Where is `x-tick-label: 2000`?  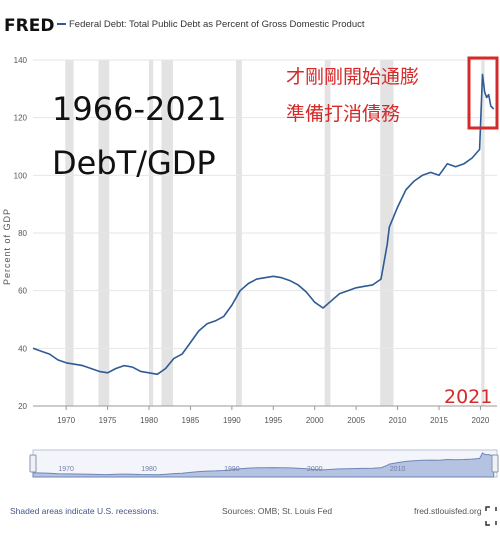 x-tick-label: 2000 is located at coordinates (315, 420).